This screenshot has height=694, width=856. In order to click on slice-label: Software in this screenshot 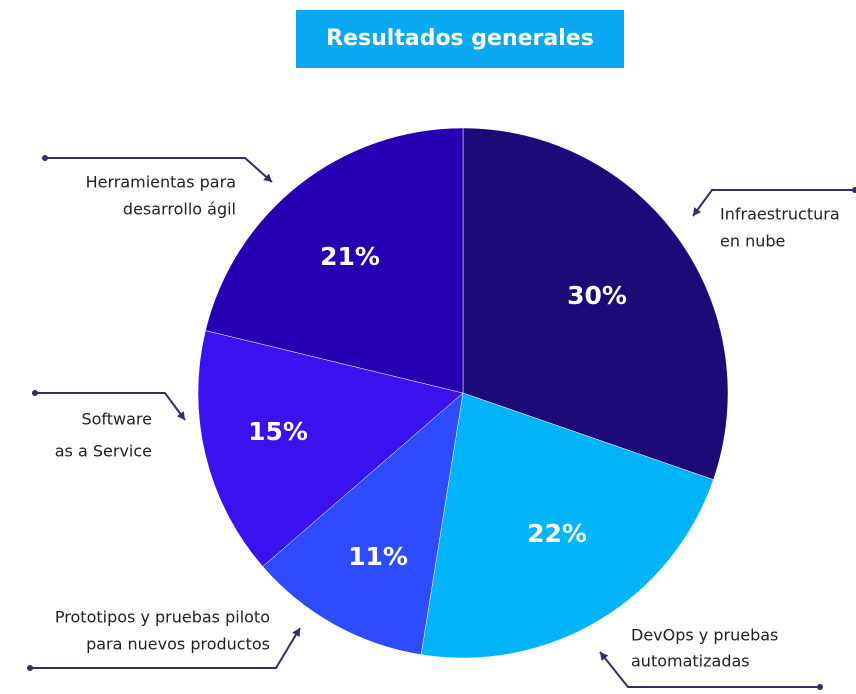, I will do `click(116, 419)`.